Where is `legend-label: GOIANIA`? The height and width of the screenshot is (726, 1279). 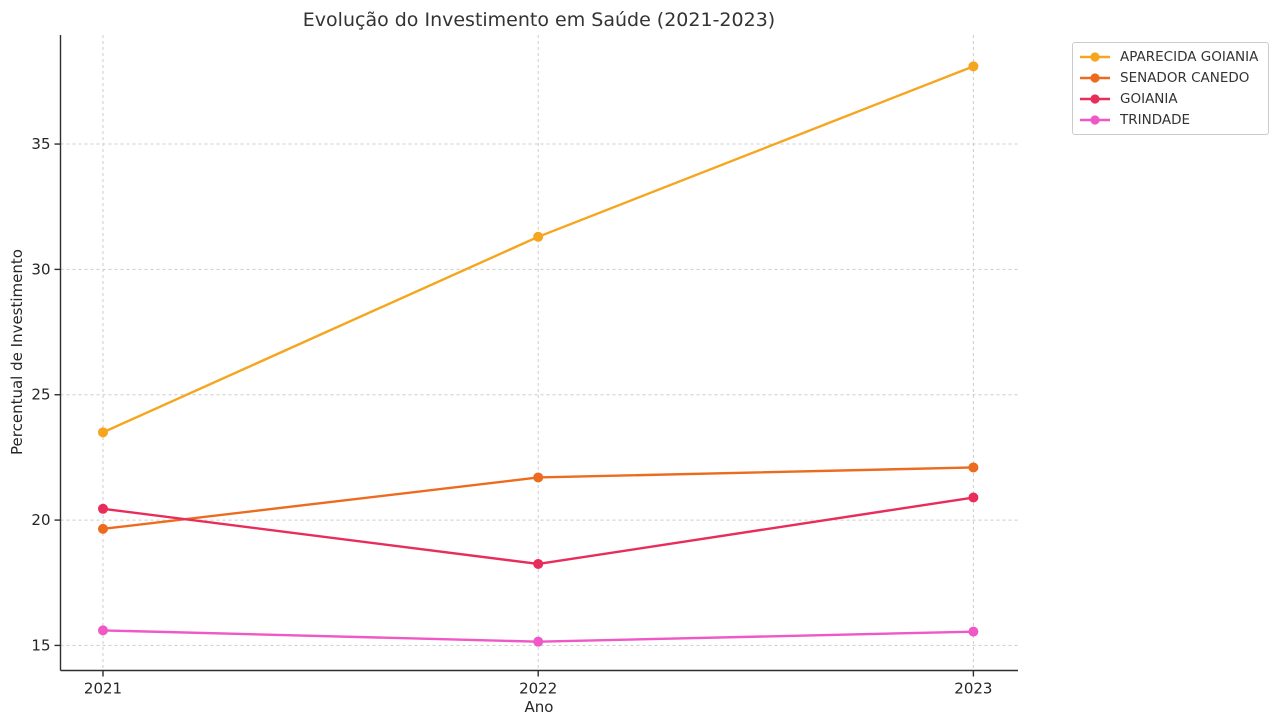 legend-label: GOIANIA is located at coordinates (1149, 98).